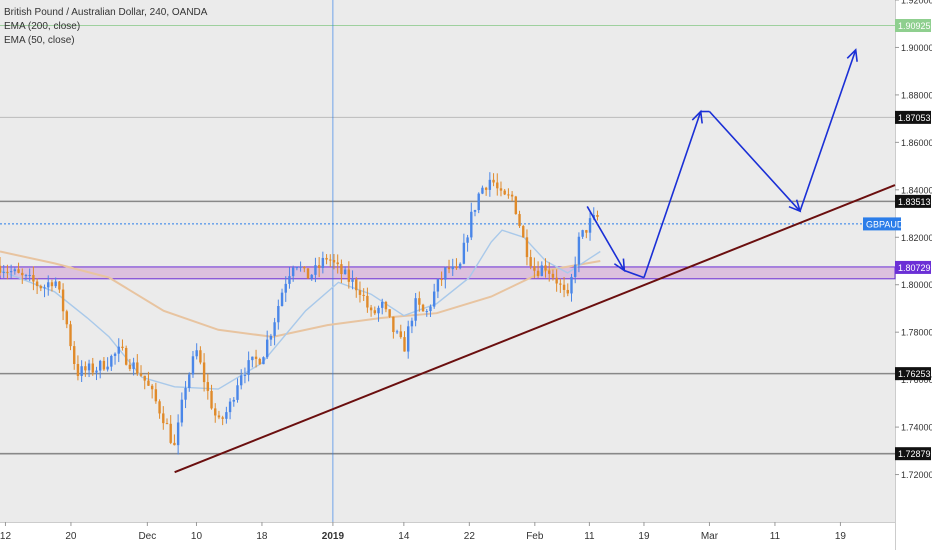 The width and height of the screenshot is (932, 550). What do you see at coordinates (42, 26) in the screenshot?
I see `ema-200-legend: EMA (200, close)` at bounding box center [42, 26].